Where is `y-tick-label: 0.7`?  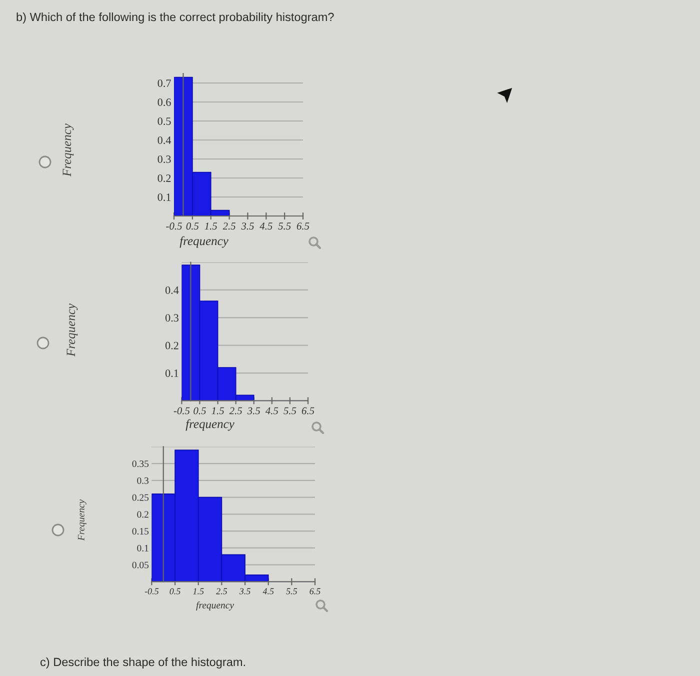
y-tick-label: 0.7 is located at coordinates (164, 83).